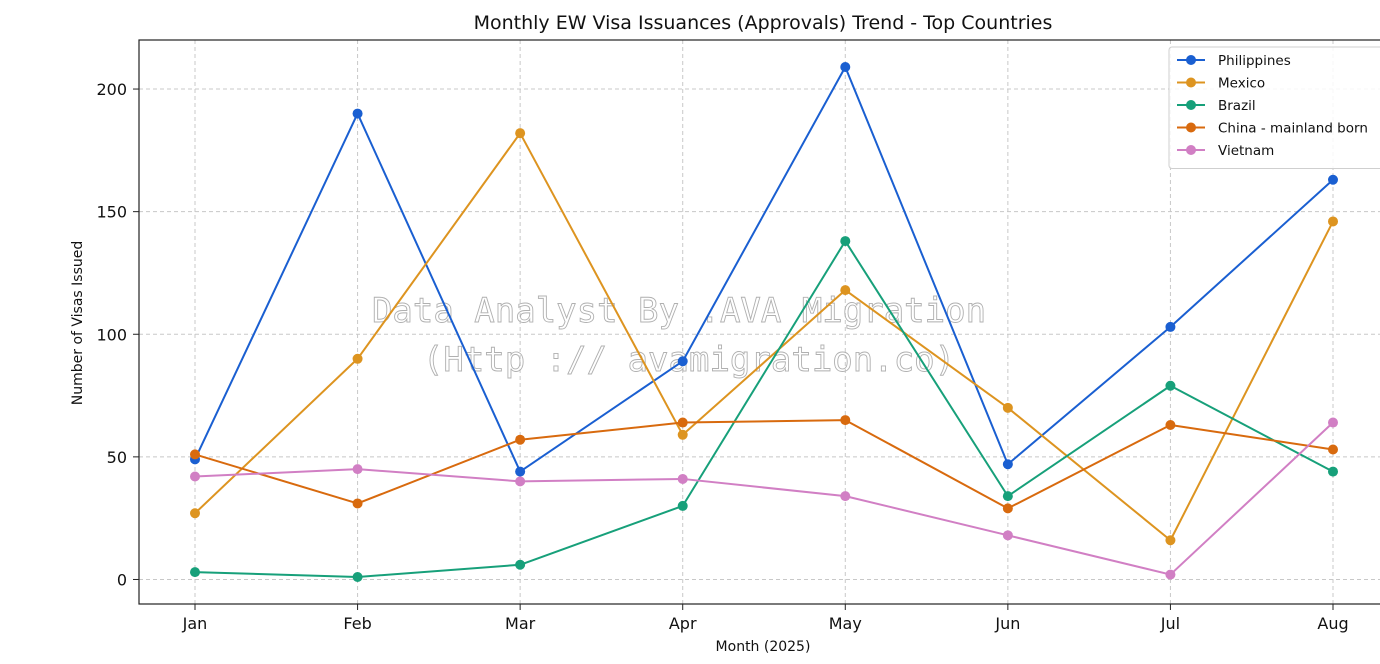 The width and height of the screenshot is (1380, 664). What do you see at coordinates (679, 311) in the screenshot?
I see `watermark-line-1: Data Analyst By .AVA Migration` at bounding box center [679, 311].